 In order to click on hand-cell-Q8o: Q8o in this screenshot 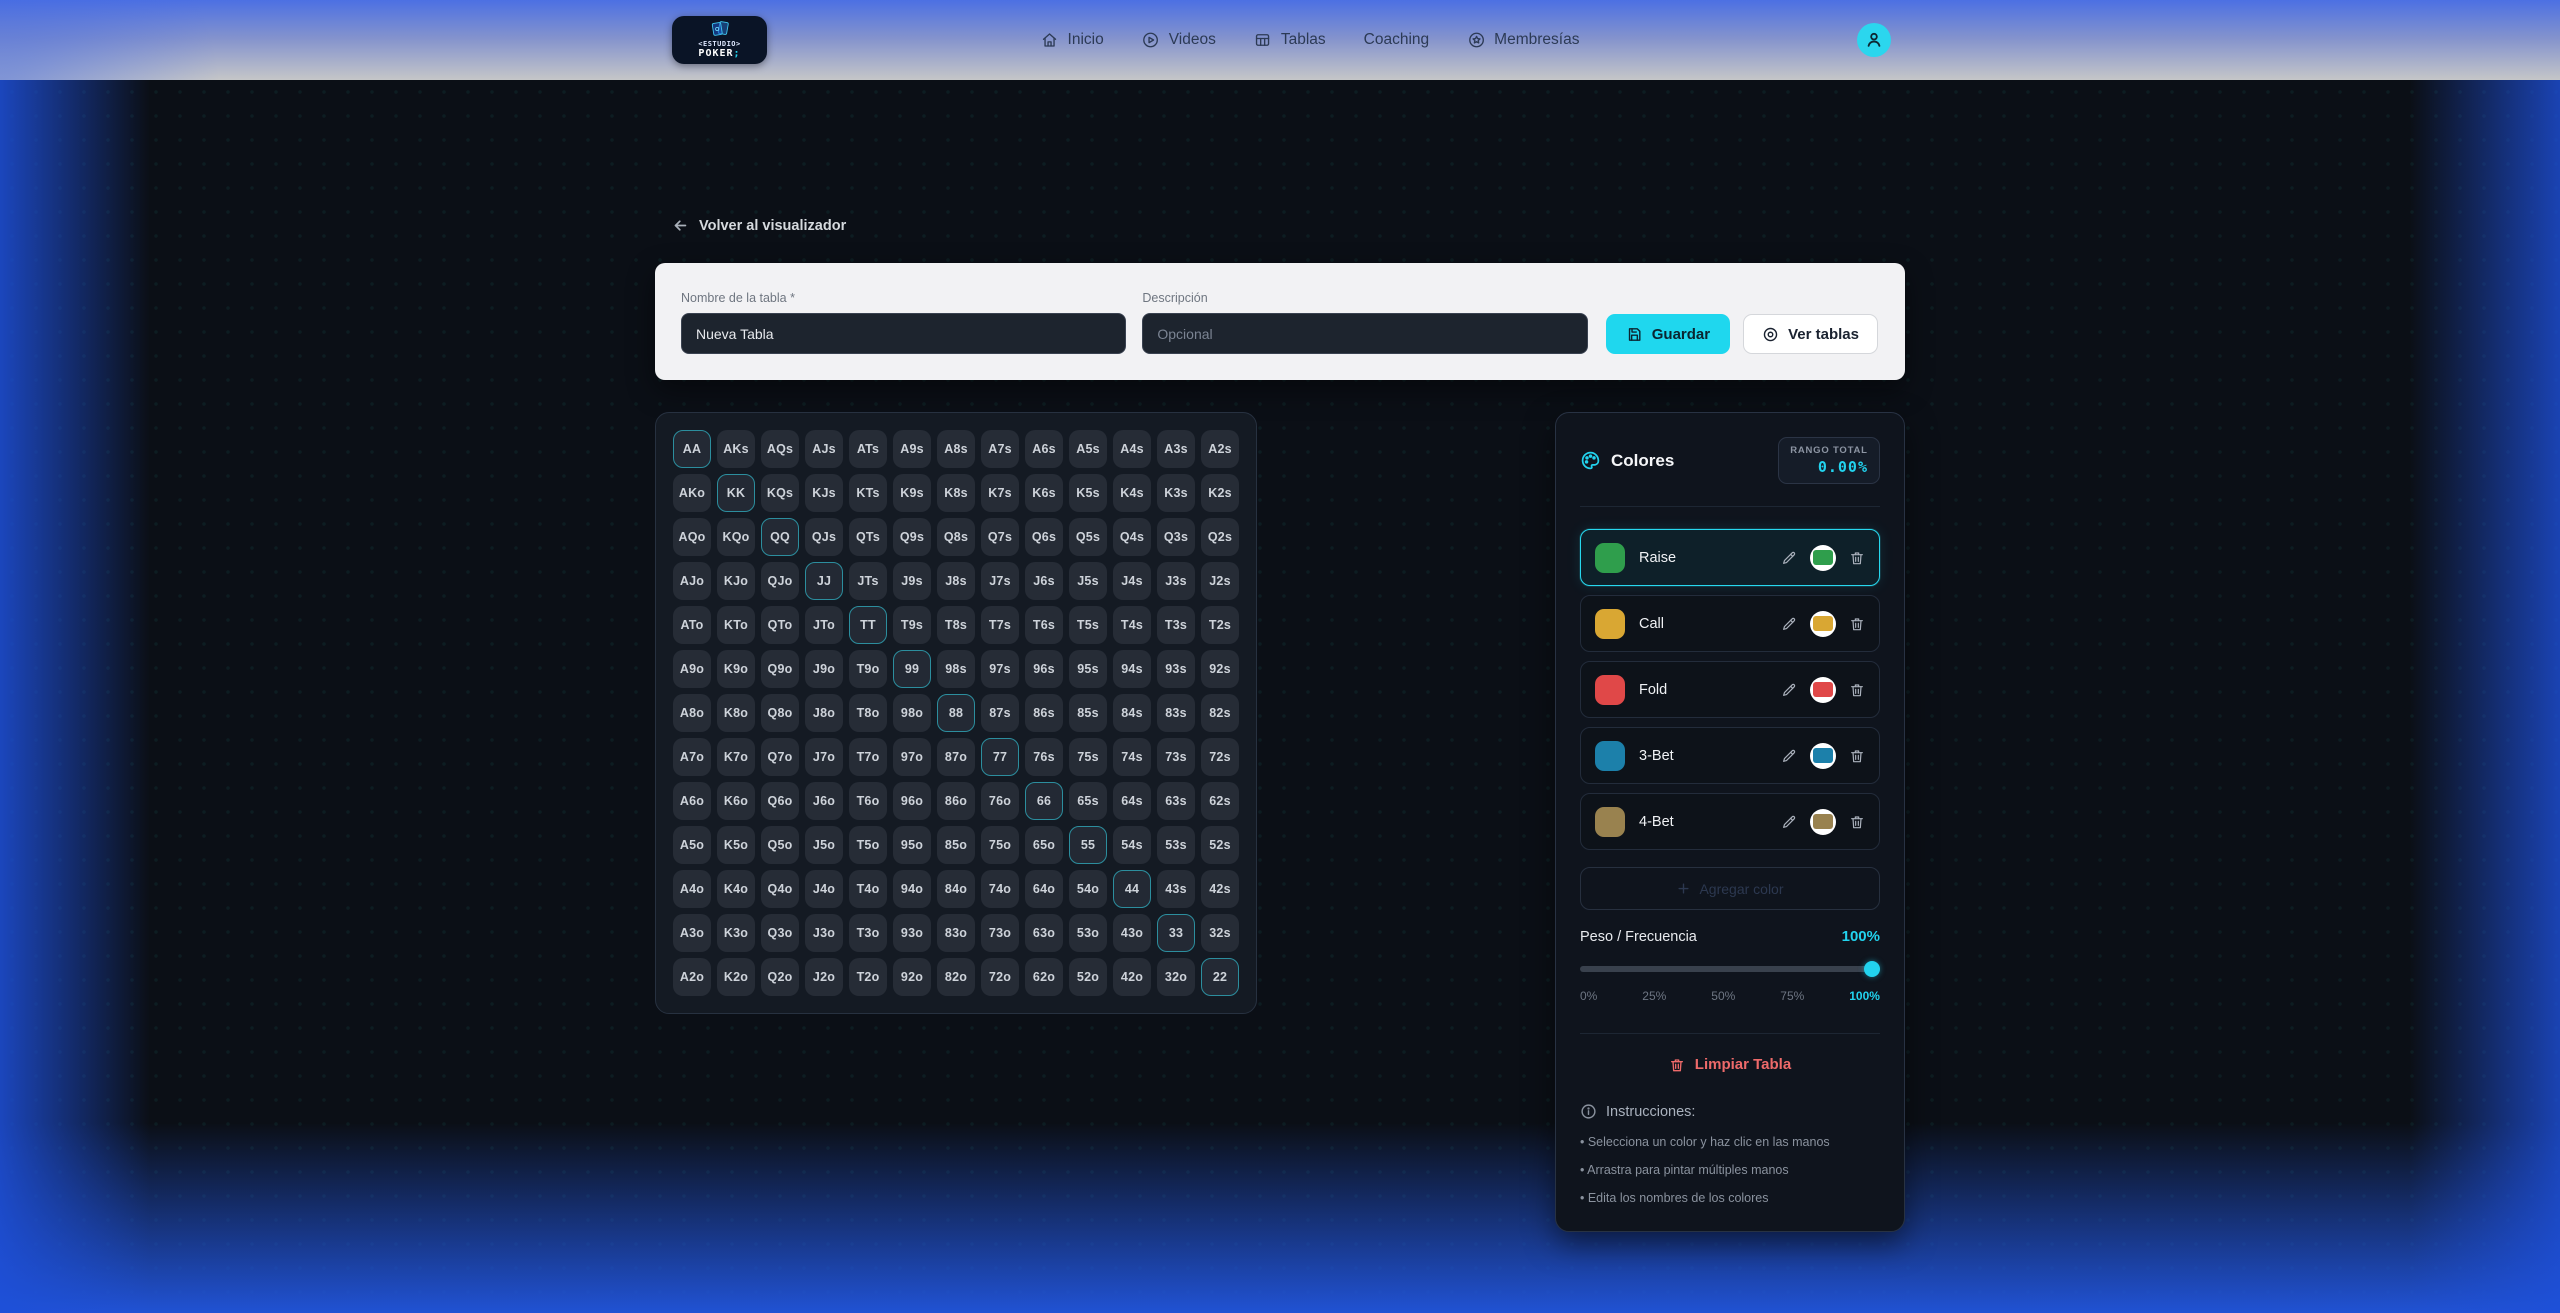, I will do `click(780, 713)`.